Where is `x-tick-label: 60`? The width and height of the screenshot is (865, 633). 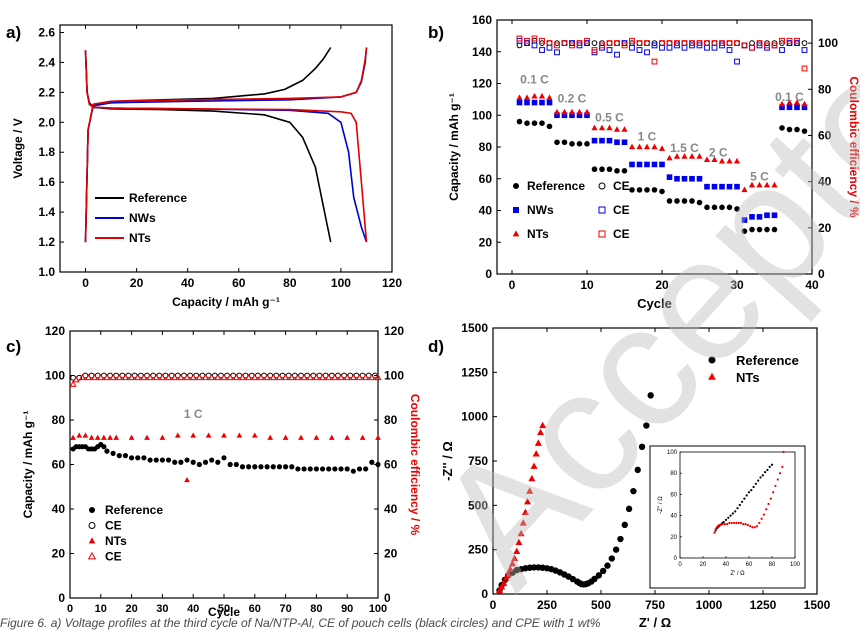
x-tick-label: 60 is located at coordinates (239, 283).